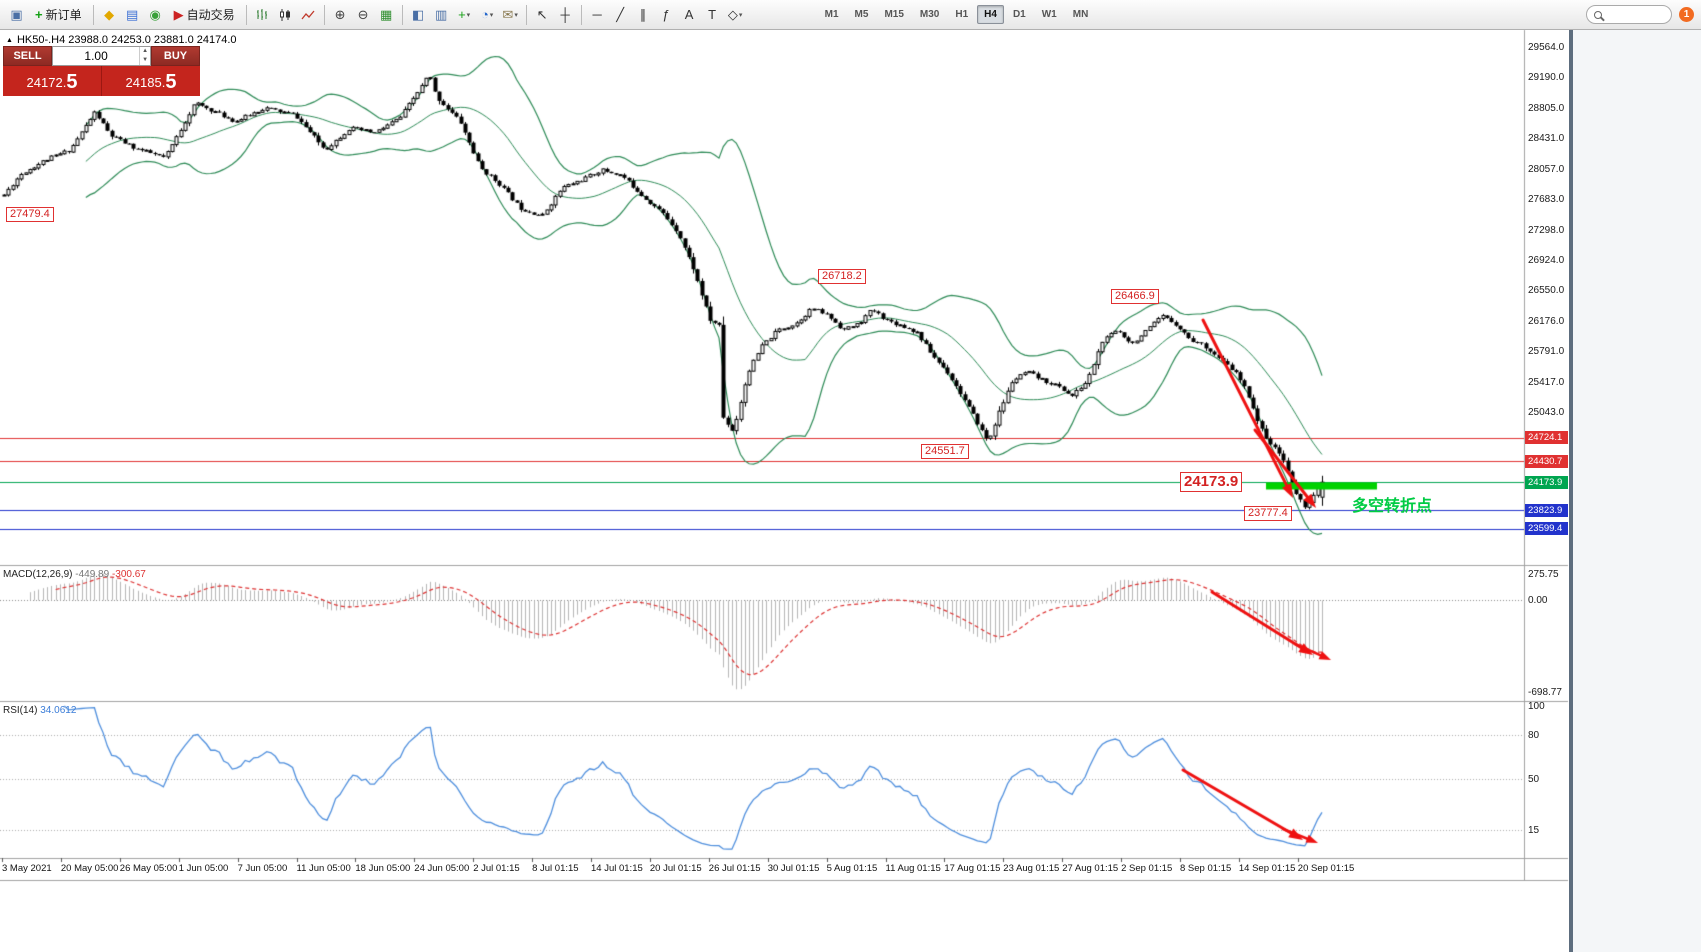 This screenshot has height=952, width=1701. I want to click on price-axis-tag: 24173.9, so click(1546, 482).